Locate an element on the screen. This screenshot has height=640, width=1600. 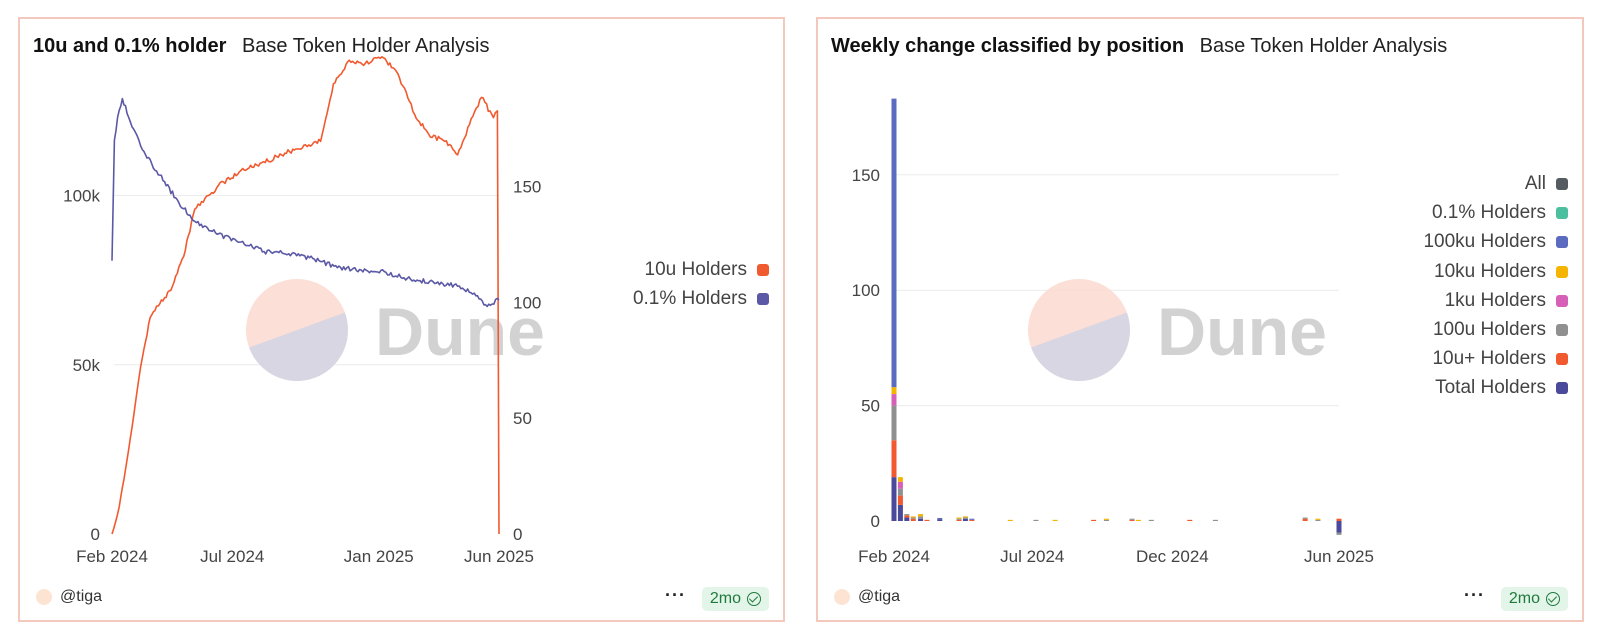
legend-item: Total Holders is located at coordinates (1501, 388).